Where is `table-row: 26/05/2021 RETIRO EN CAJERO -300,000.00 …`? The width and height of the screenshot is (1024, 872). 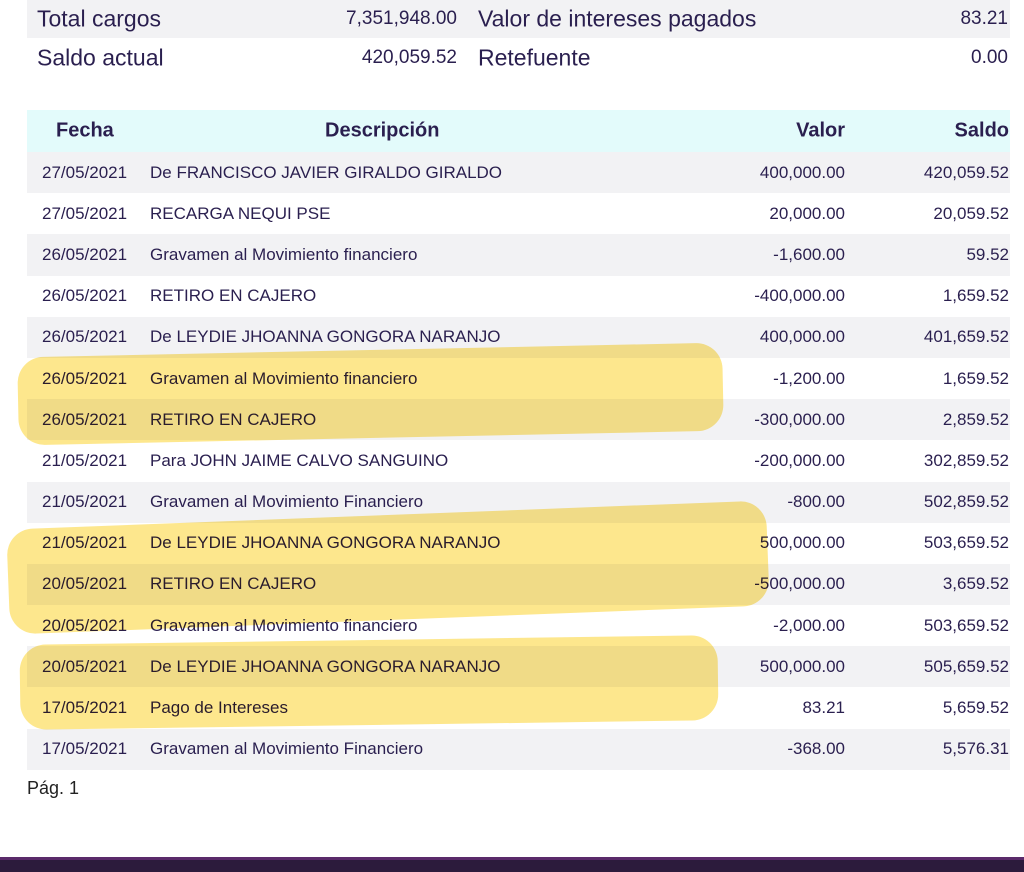
table-row: 26/05/2021 RETIRO EN CAJERO -300,000.00 … is located at coordinates (518, 420).